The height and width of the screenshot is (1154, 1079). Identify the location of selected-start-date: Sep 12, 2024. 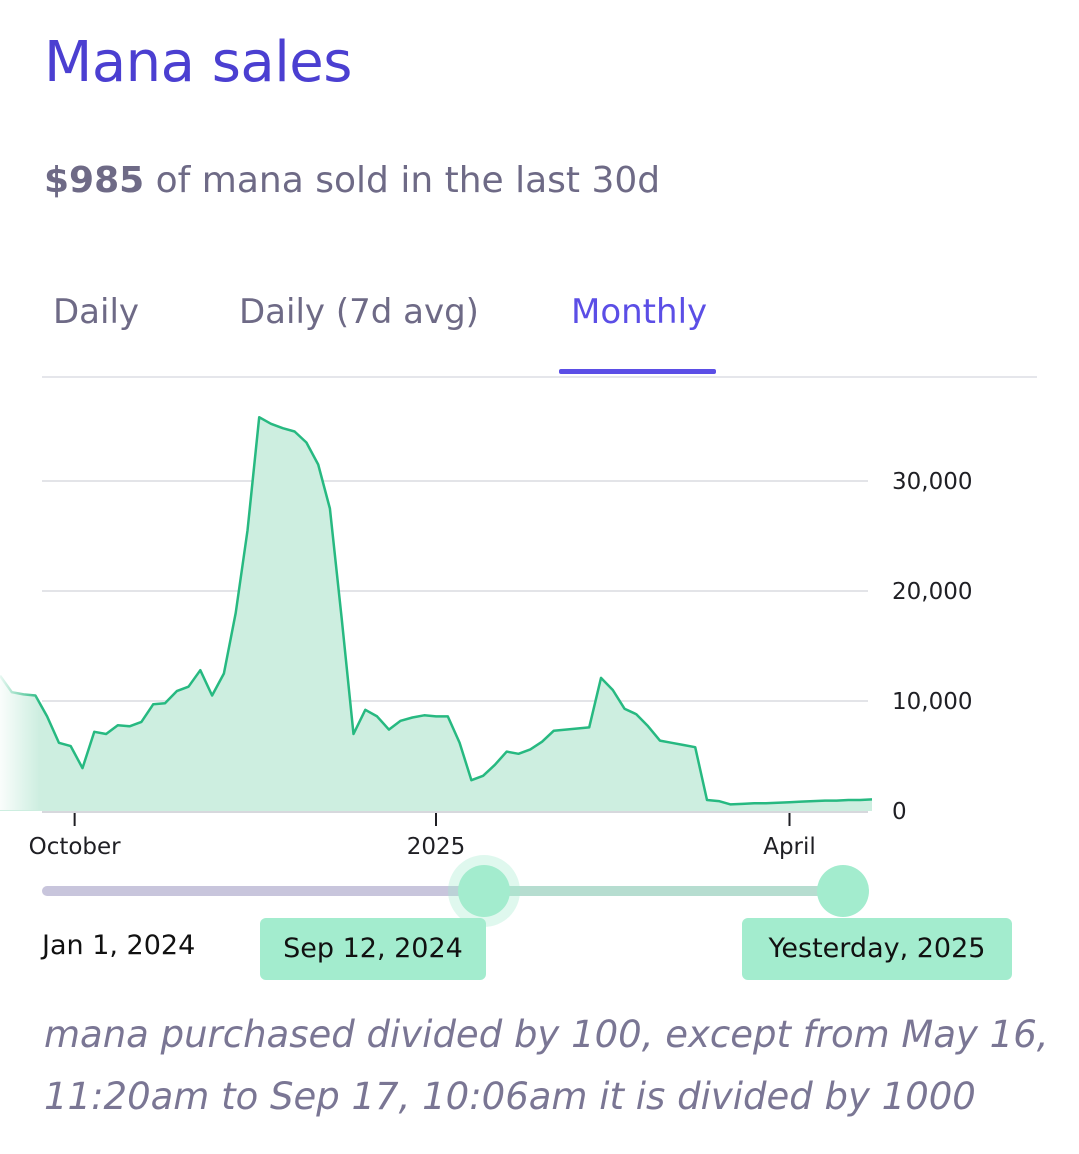
(373, 949).